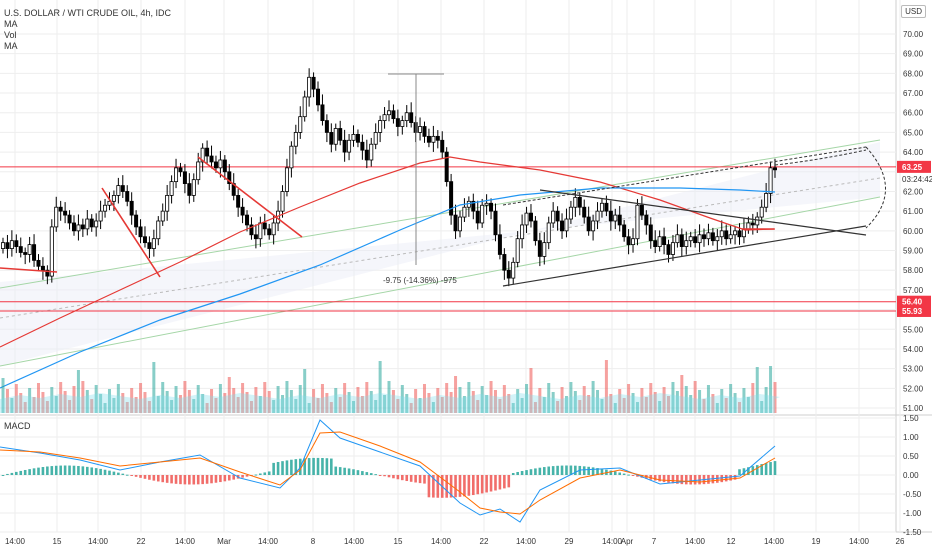 This screenshot has width=932, height=550. What do you see at coordinates (913, 11) in the screenshot?
I see `currency-badge: USD` at bounding box center [913, 11].